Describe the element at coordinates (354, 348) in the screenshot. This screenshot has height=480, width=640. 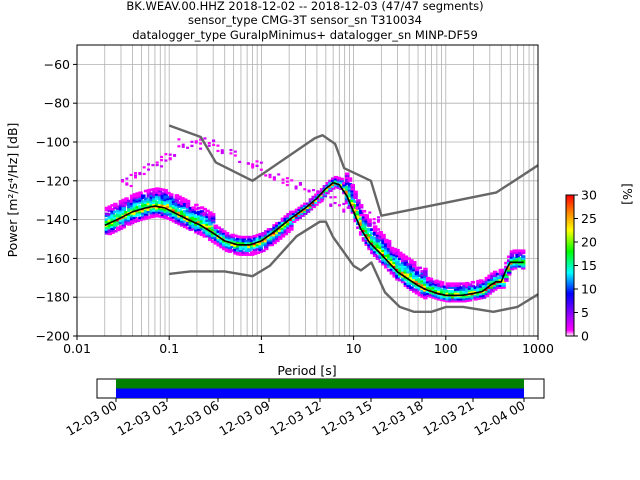
I see `x-tick-label: 10` at that location.